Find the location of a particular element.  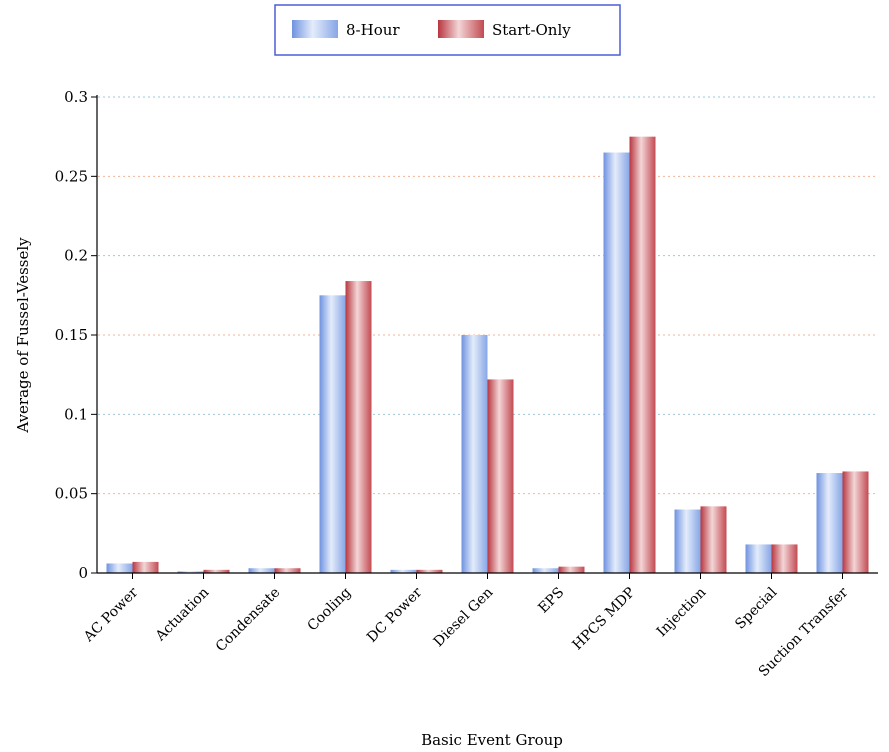

bar-8-hour-actuation is located at coordinates (190, 572).